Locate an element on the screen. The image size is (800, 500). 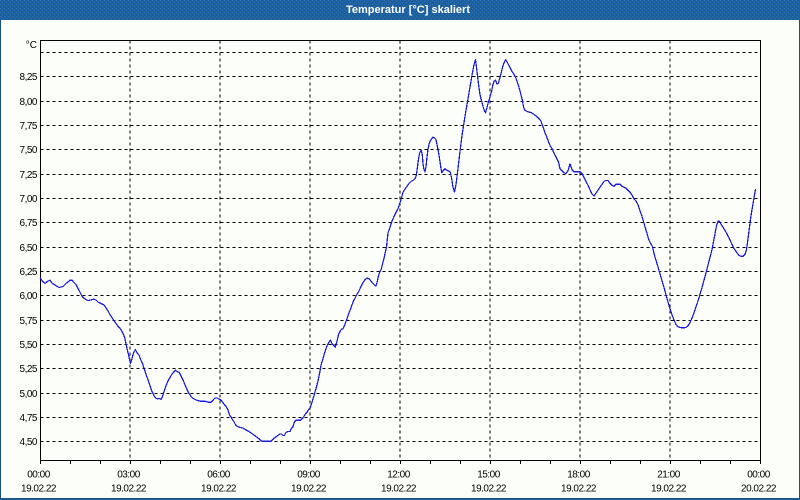
svg-text: 5,50 is located at coordinates (29, 345).